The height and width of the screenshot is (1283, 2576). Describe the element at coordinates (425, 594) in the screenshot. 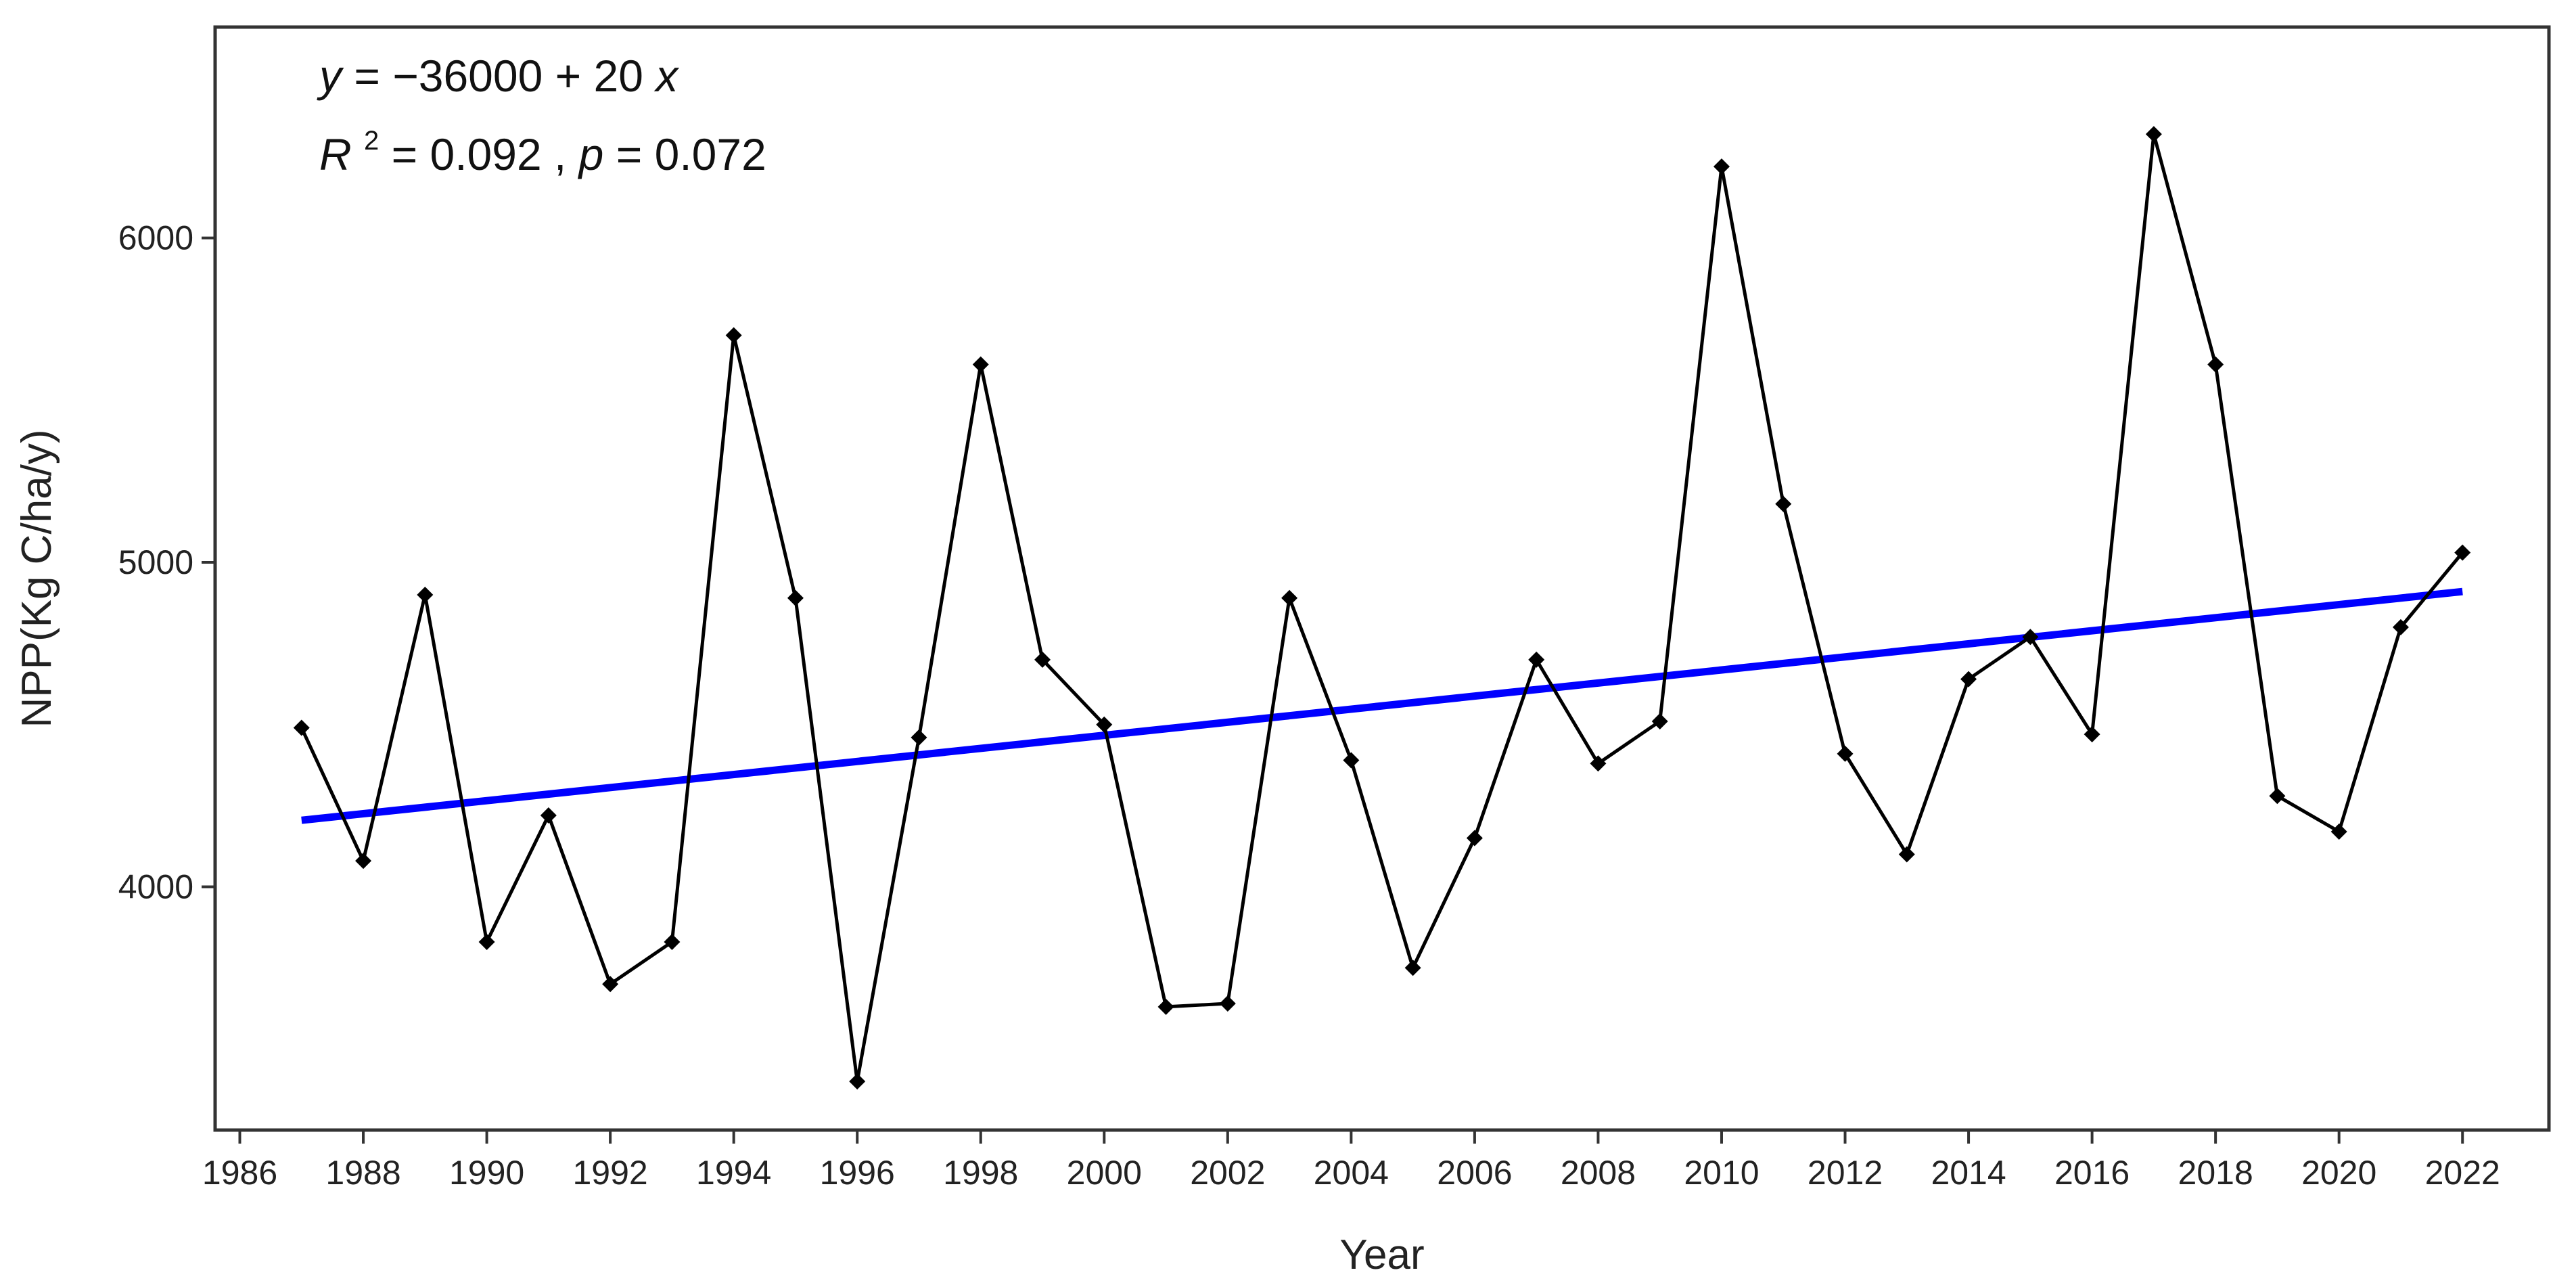

I see `data-point-1989` at that location.